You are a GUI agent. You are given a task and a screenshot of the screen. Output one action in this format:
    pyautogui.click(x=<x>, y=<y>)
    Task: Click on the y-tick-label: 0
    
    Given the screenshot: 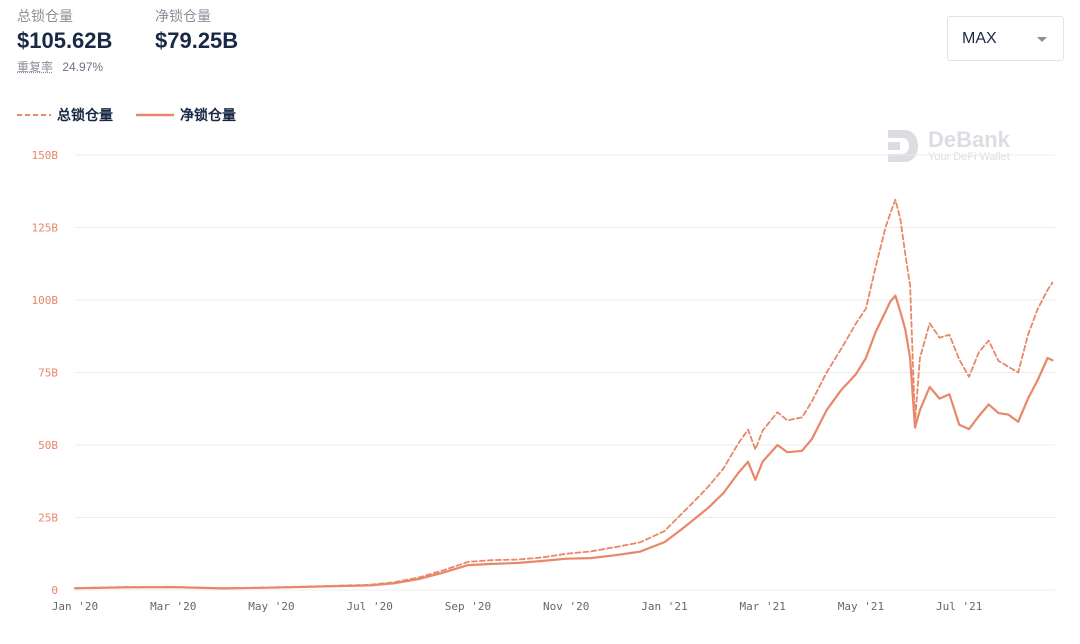 What is the action you would take?
    pyautogui.click(x=54, y=590)
    